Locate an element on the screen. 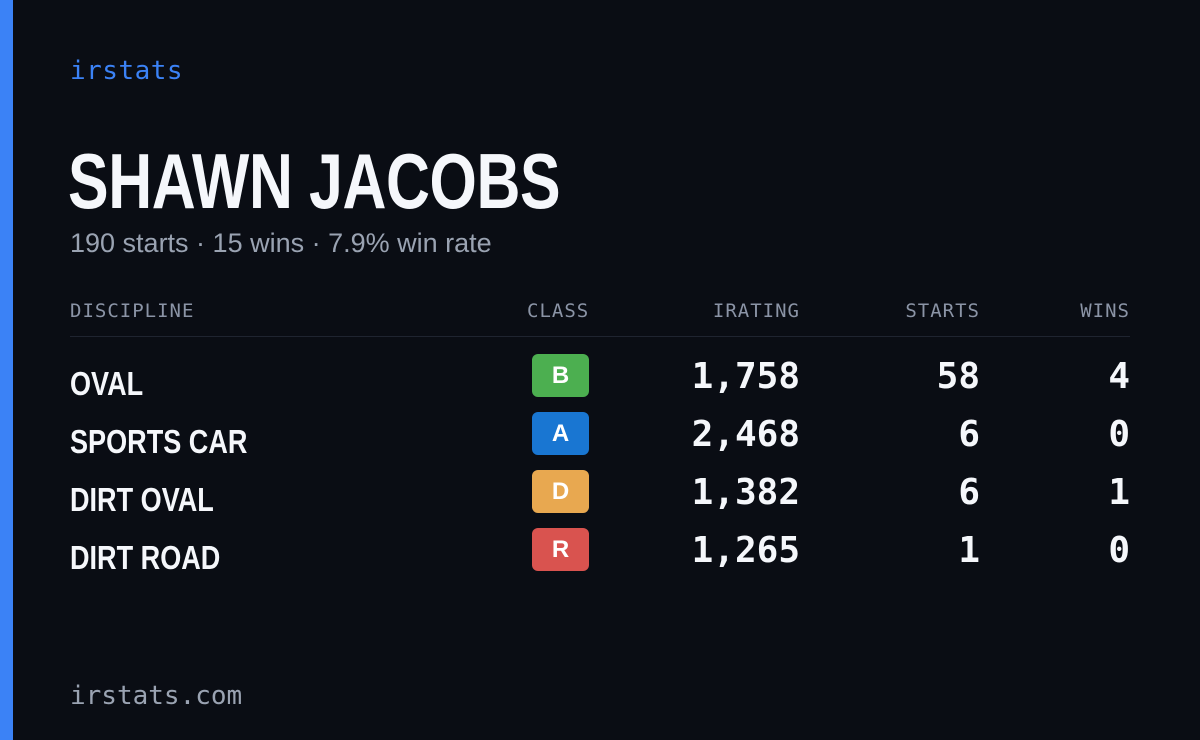 The height and width of the screenshot is (740, 1200). wins-value: 1 is located at coordinates (1119, 492).